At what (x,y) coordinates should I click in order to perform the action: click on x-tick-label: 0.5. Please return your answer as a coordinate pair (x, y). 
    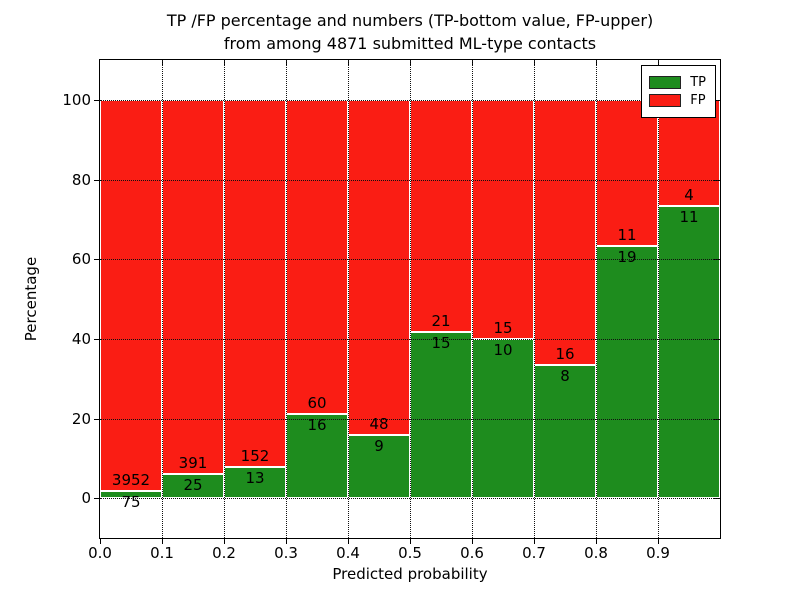
    Looking at the image, I should click on (410, 553).